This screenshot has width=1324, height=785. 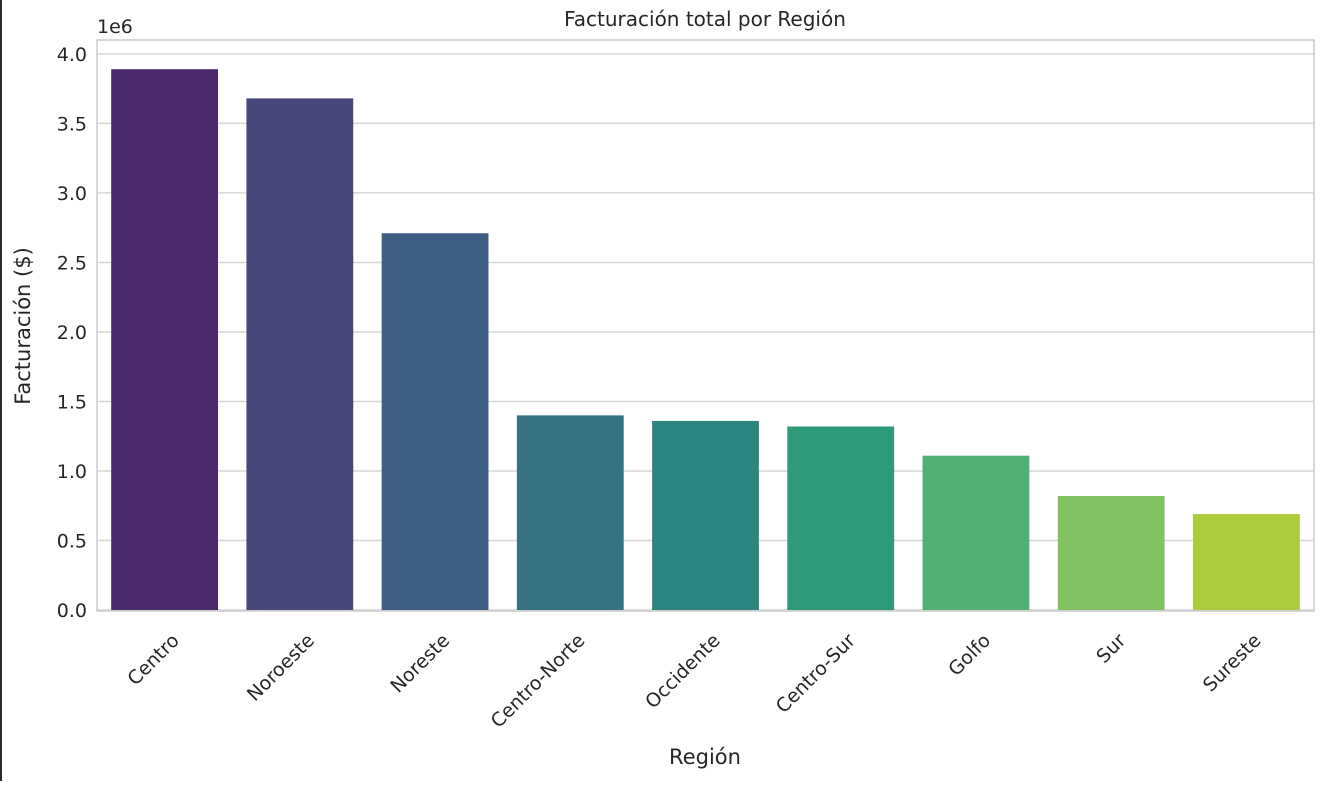 I want to click on y-tick-label: 4.0, so click(x=72, y=55).